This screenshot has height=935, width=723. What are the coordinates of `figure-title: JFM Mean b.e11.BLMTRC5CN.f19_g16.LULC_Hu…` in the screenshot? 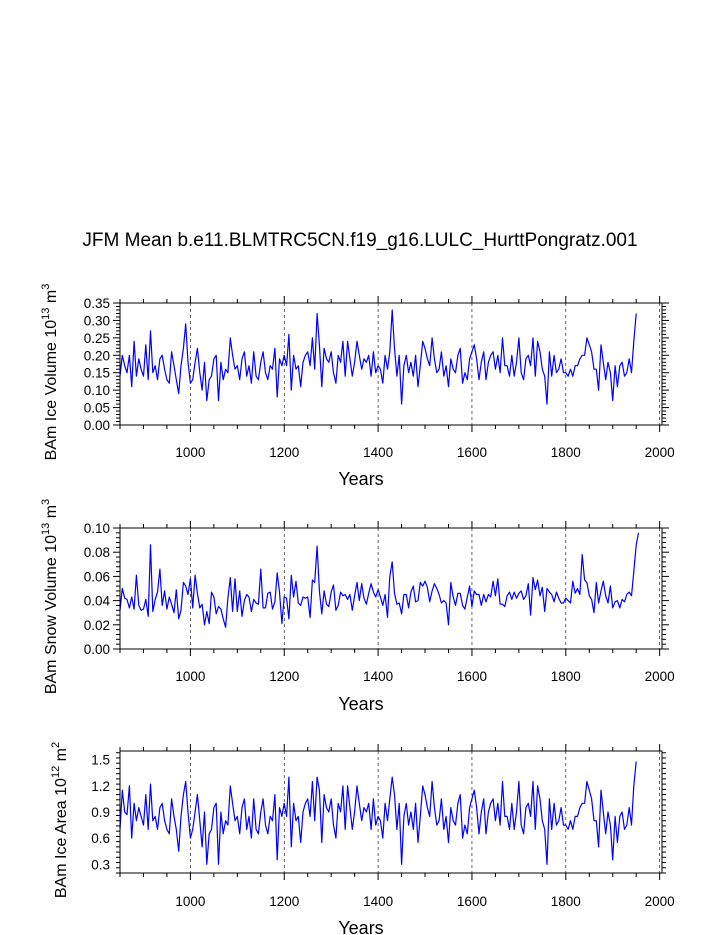 It's located at (359, 240).